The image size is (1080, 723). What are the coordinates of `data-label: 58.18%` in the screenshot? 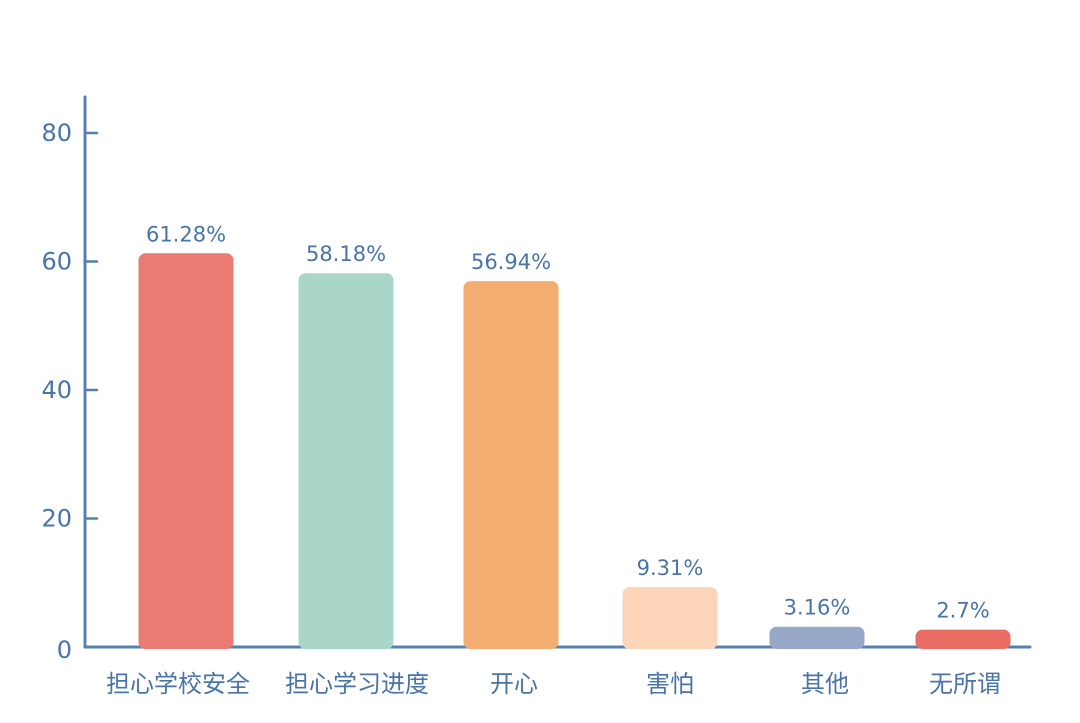 It's located at (346, 254).